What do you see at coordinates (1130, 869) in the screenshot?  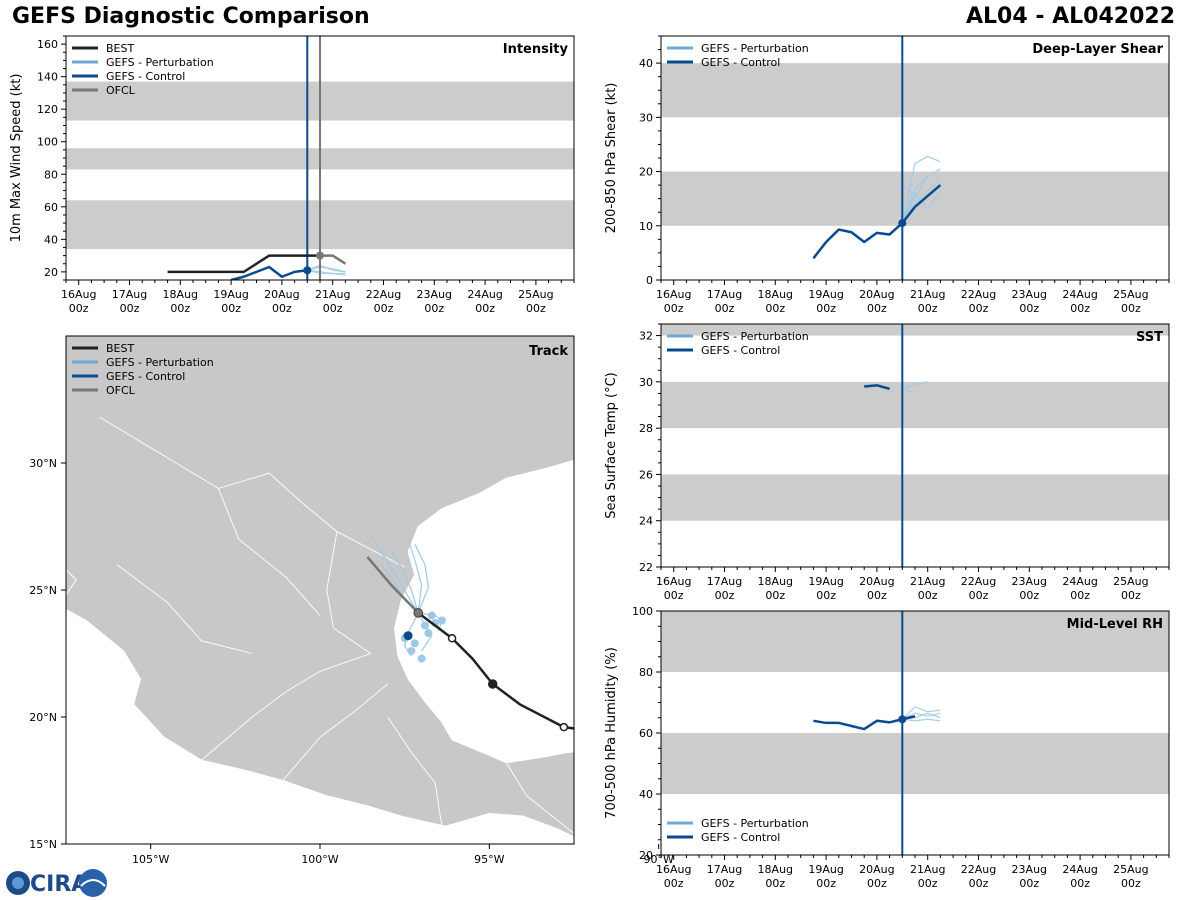 I see `x-tick-label: 25Aug` at bounding box center [1130, 869].